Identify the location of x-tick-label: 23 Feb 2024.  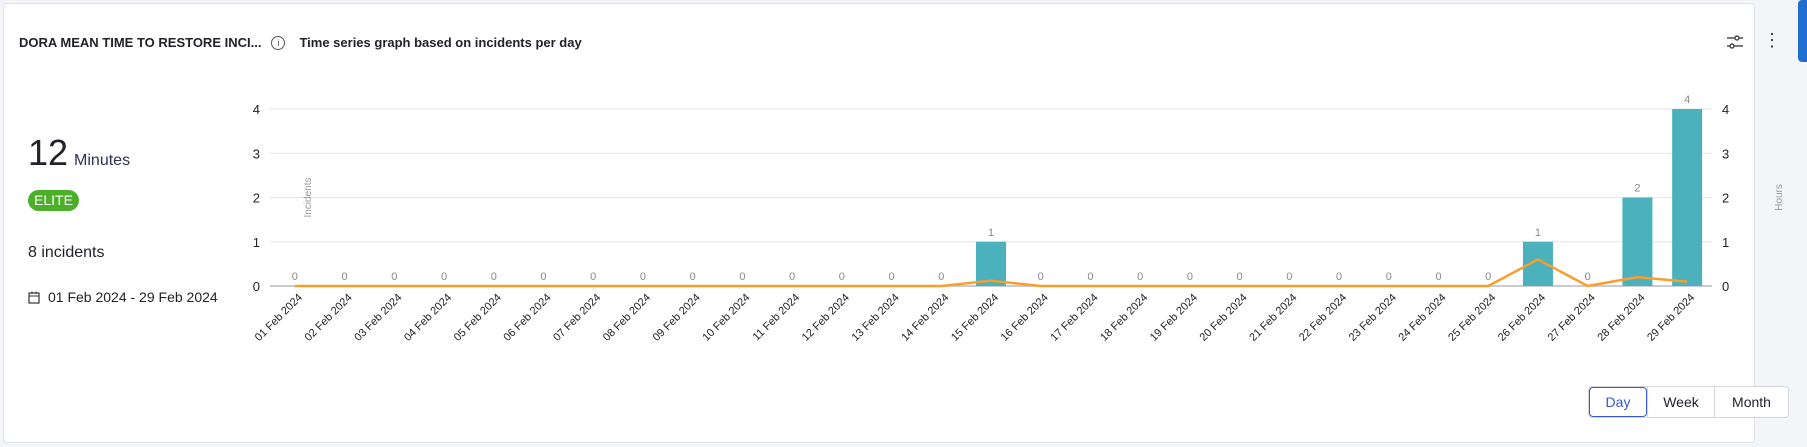
(1373, 318).